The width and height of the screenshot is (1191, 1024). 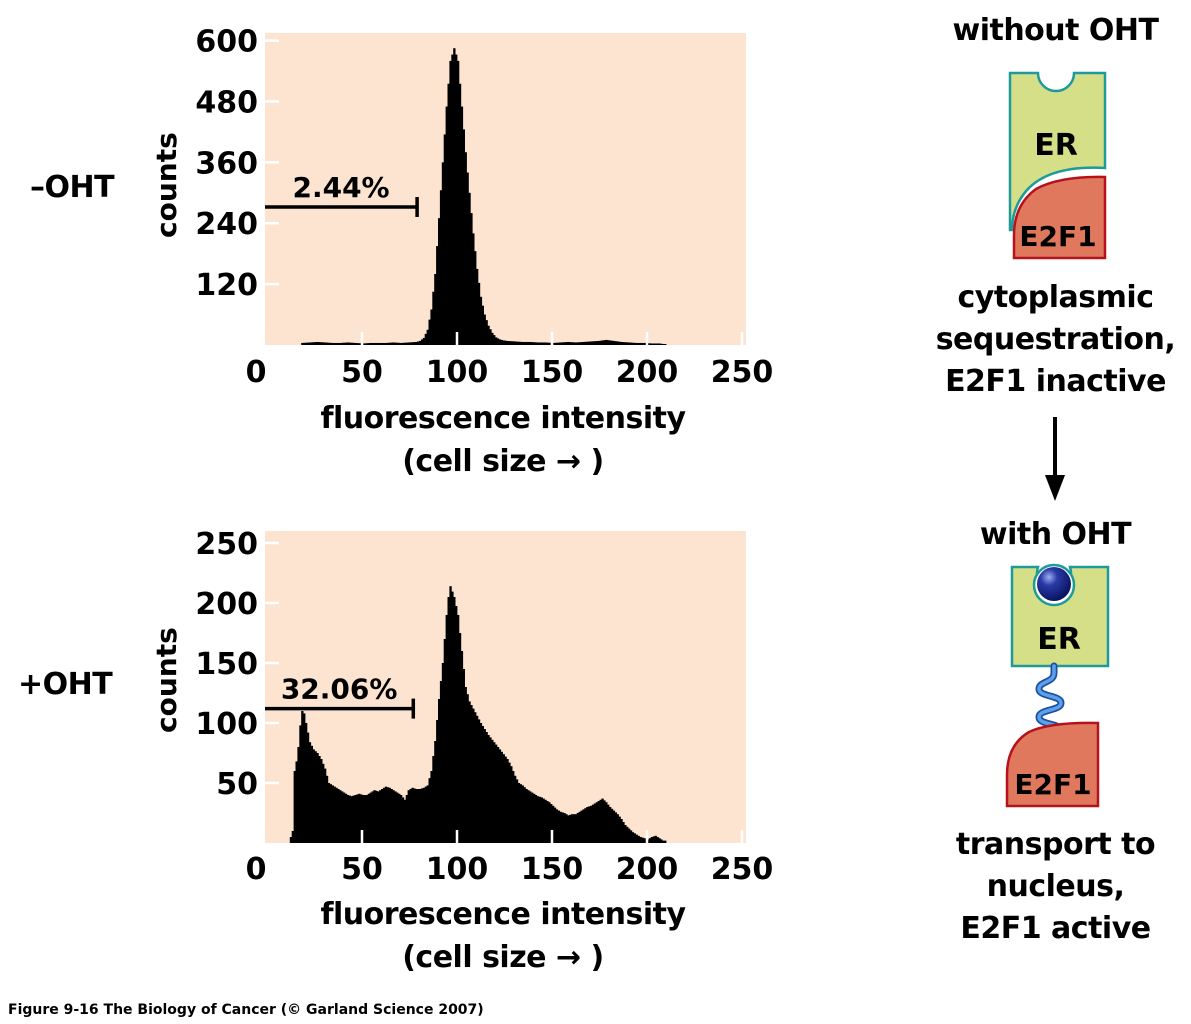 What do you see at coordinates (1055, 844) in the screenshot?
I see `caption-line: transport to` at bounding box center [1055, 844].